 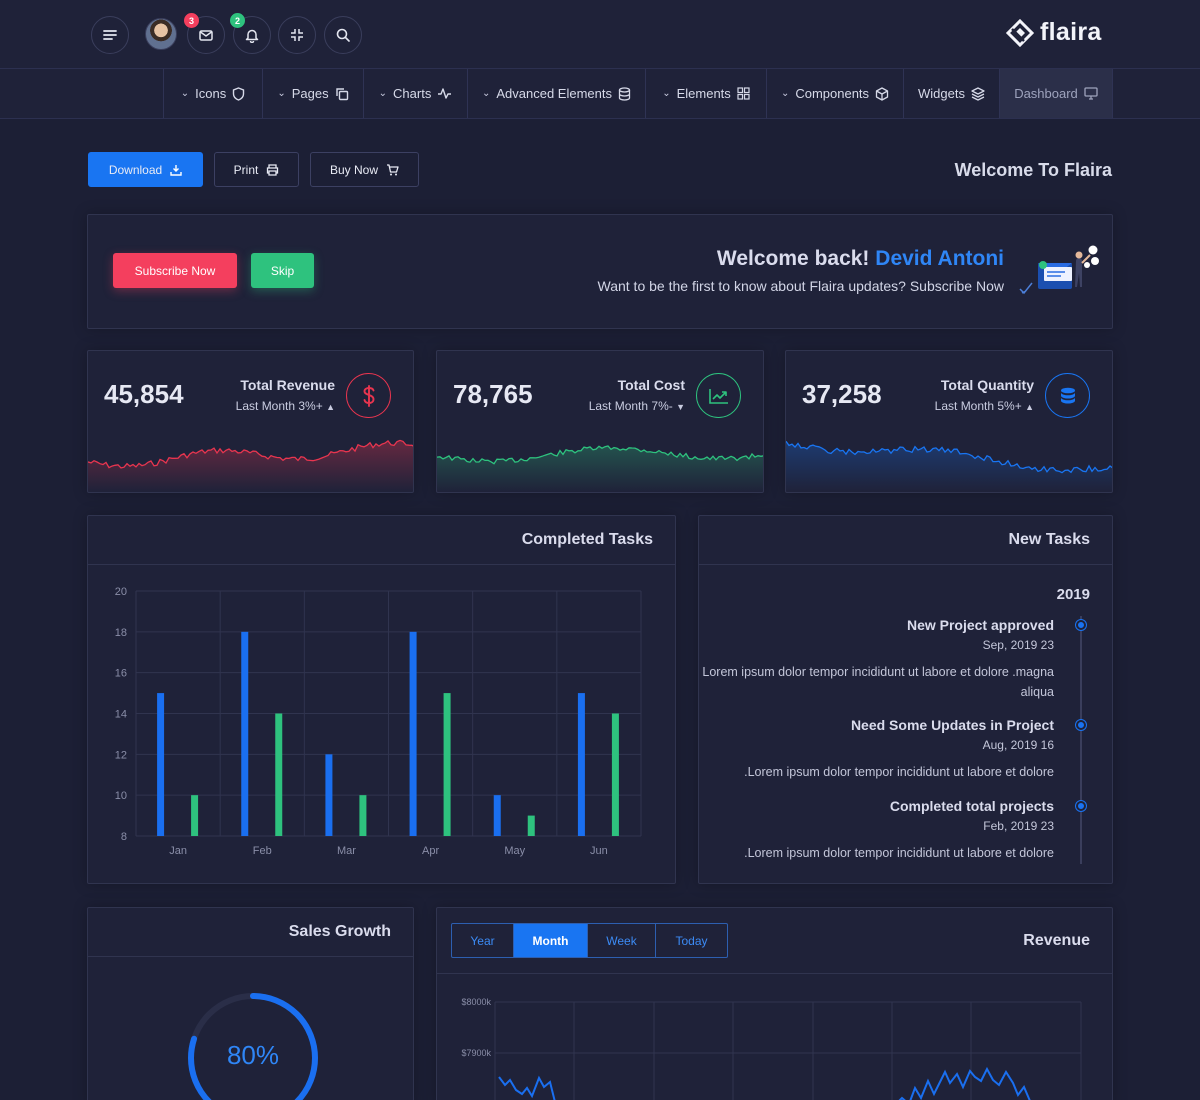 I want to click on nav-item-label: Elements, so click(x=703, y=93).